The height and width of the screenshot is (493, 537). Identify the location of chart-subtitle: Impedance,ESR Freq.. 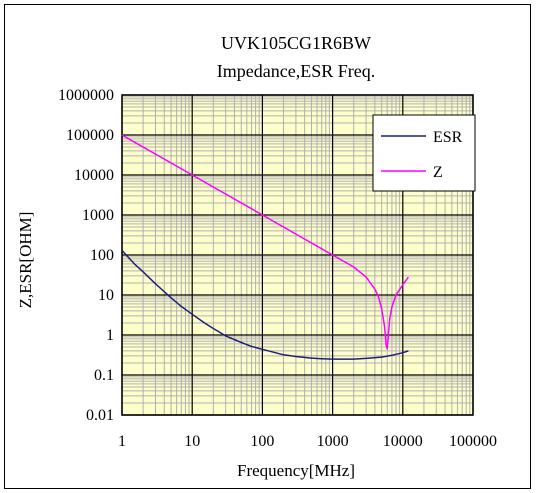
(296, 71).